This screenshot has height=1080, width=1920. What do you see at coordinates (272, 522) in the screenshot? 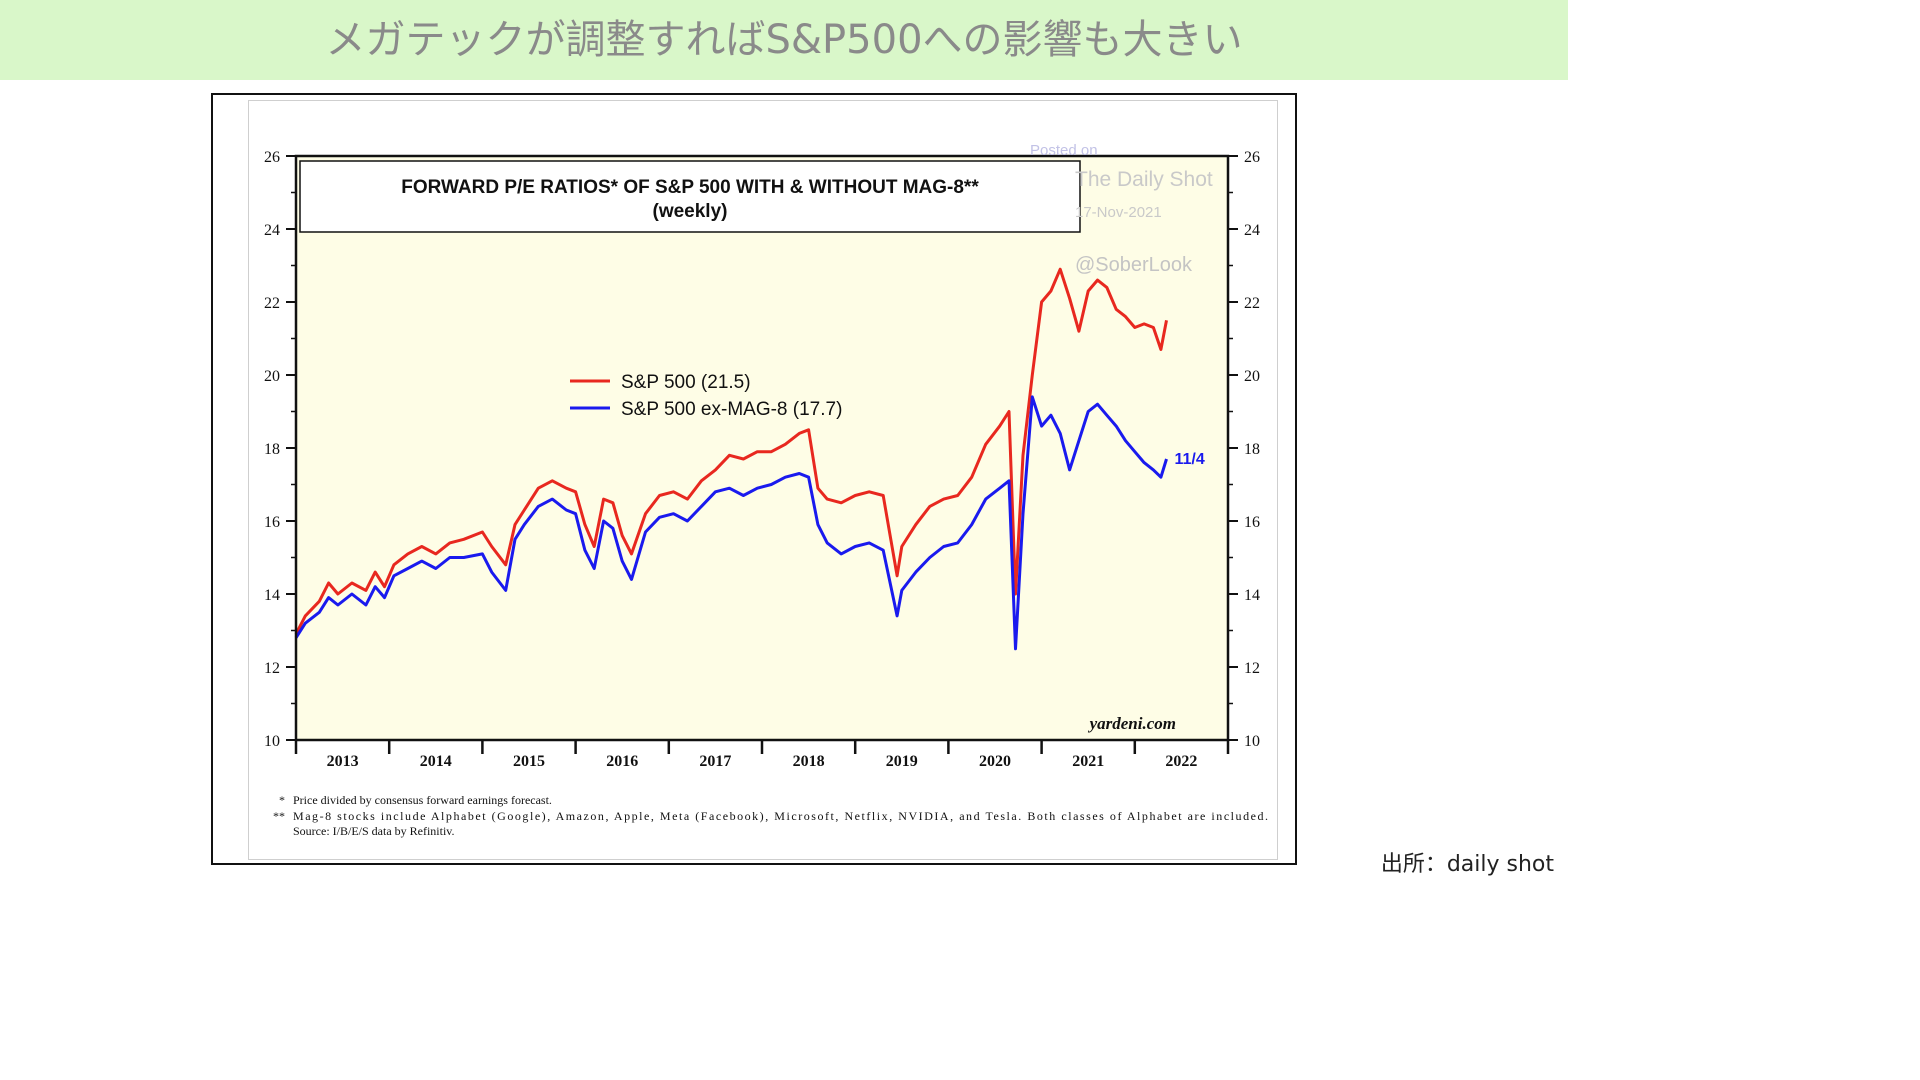
I see `y-tick-label-left: 16` at bounding box center [272, 522].